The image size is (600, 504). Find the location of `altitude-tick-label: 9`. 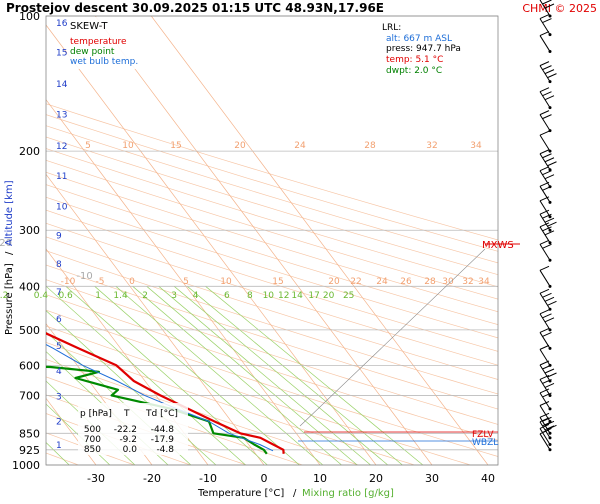

altitude-tick-label: 9 is located at coordinates (59, 237).